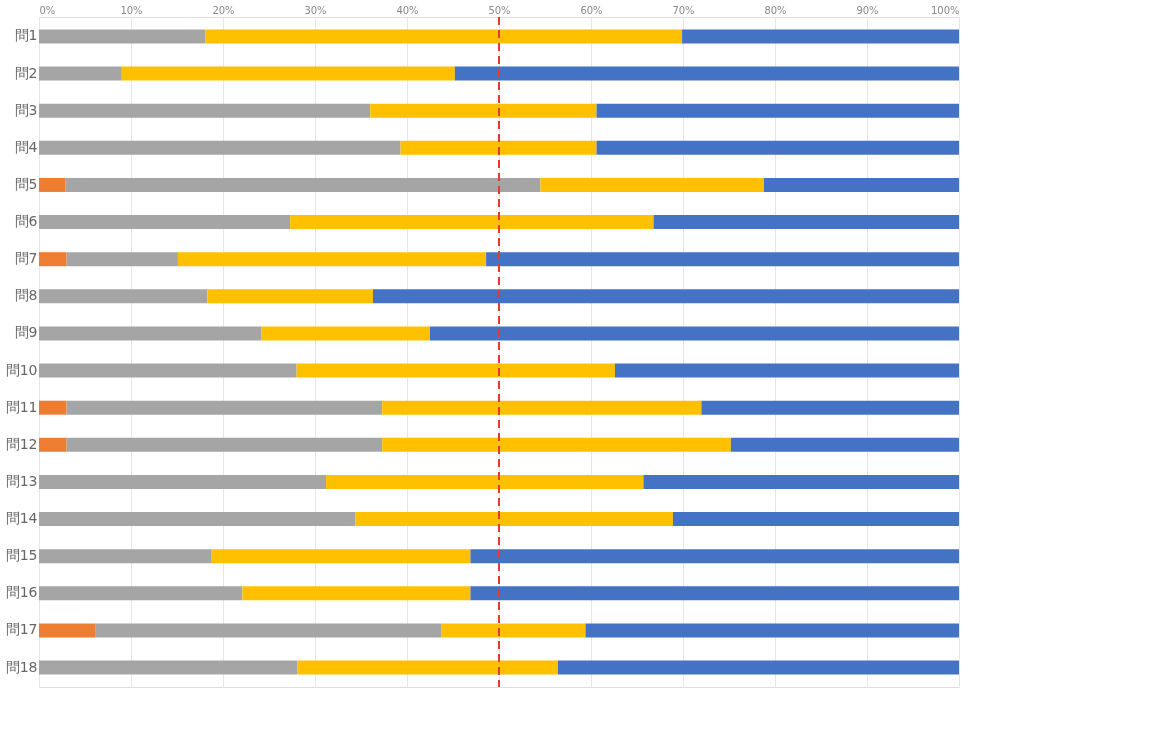  I want to click on x-tick-label: 60%, so click(591, 10).